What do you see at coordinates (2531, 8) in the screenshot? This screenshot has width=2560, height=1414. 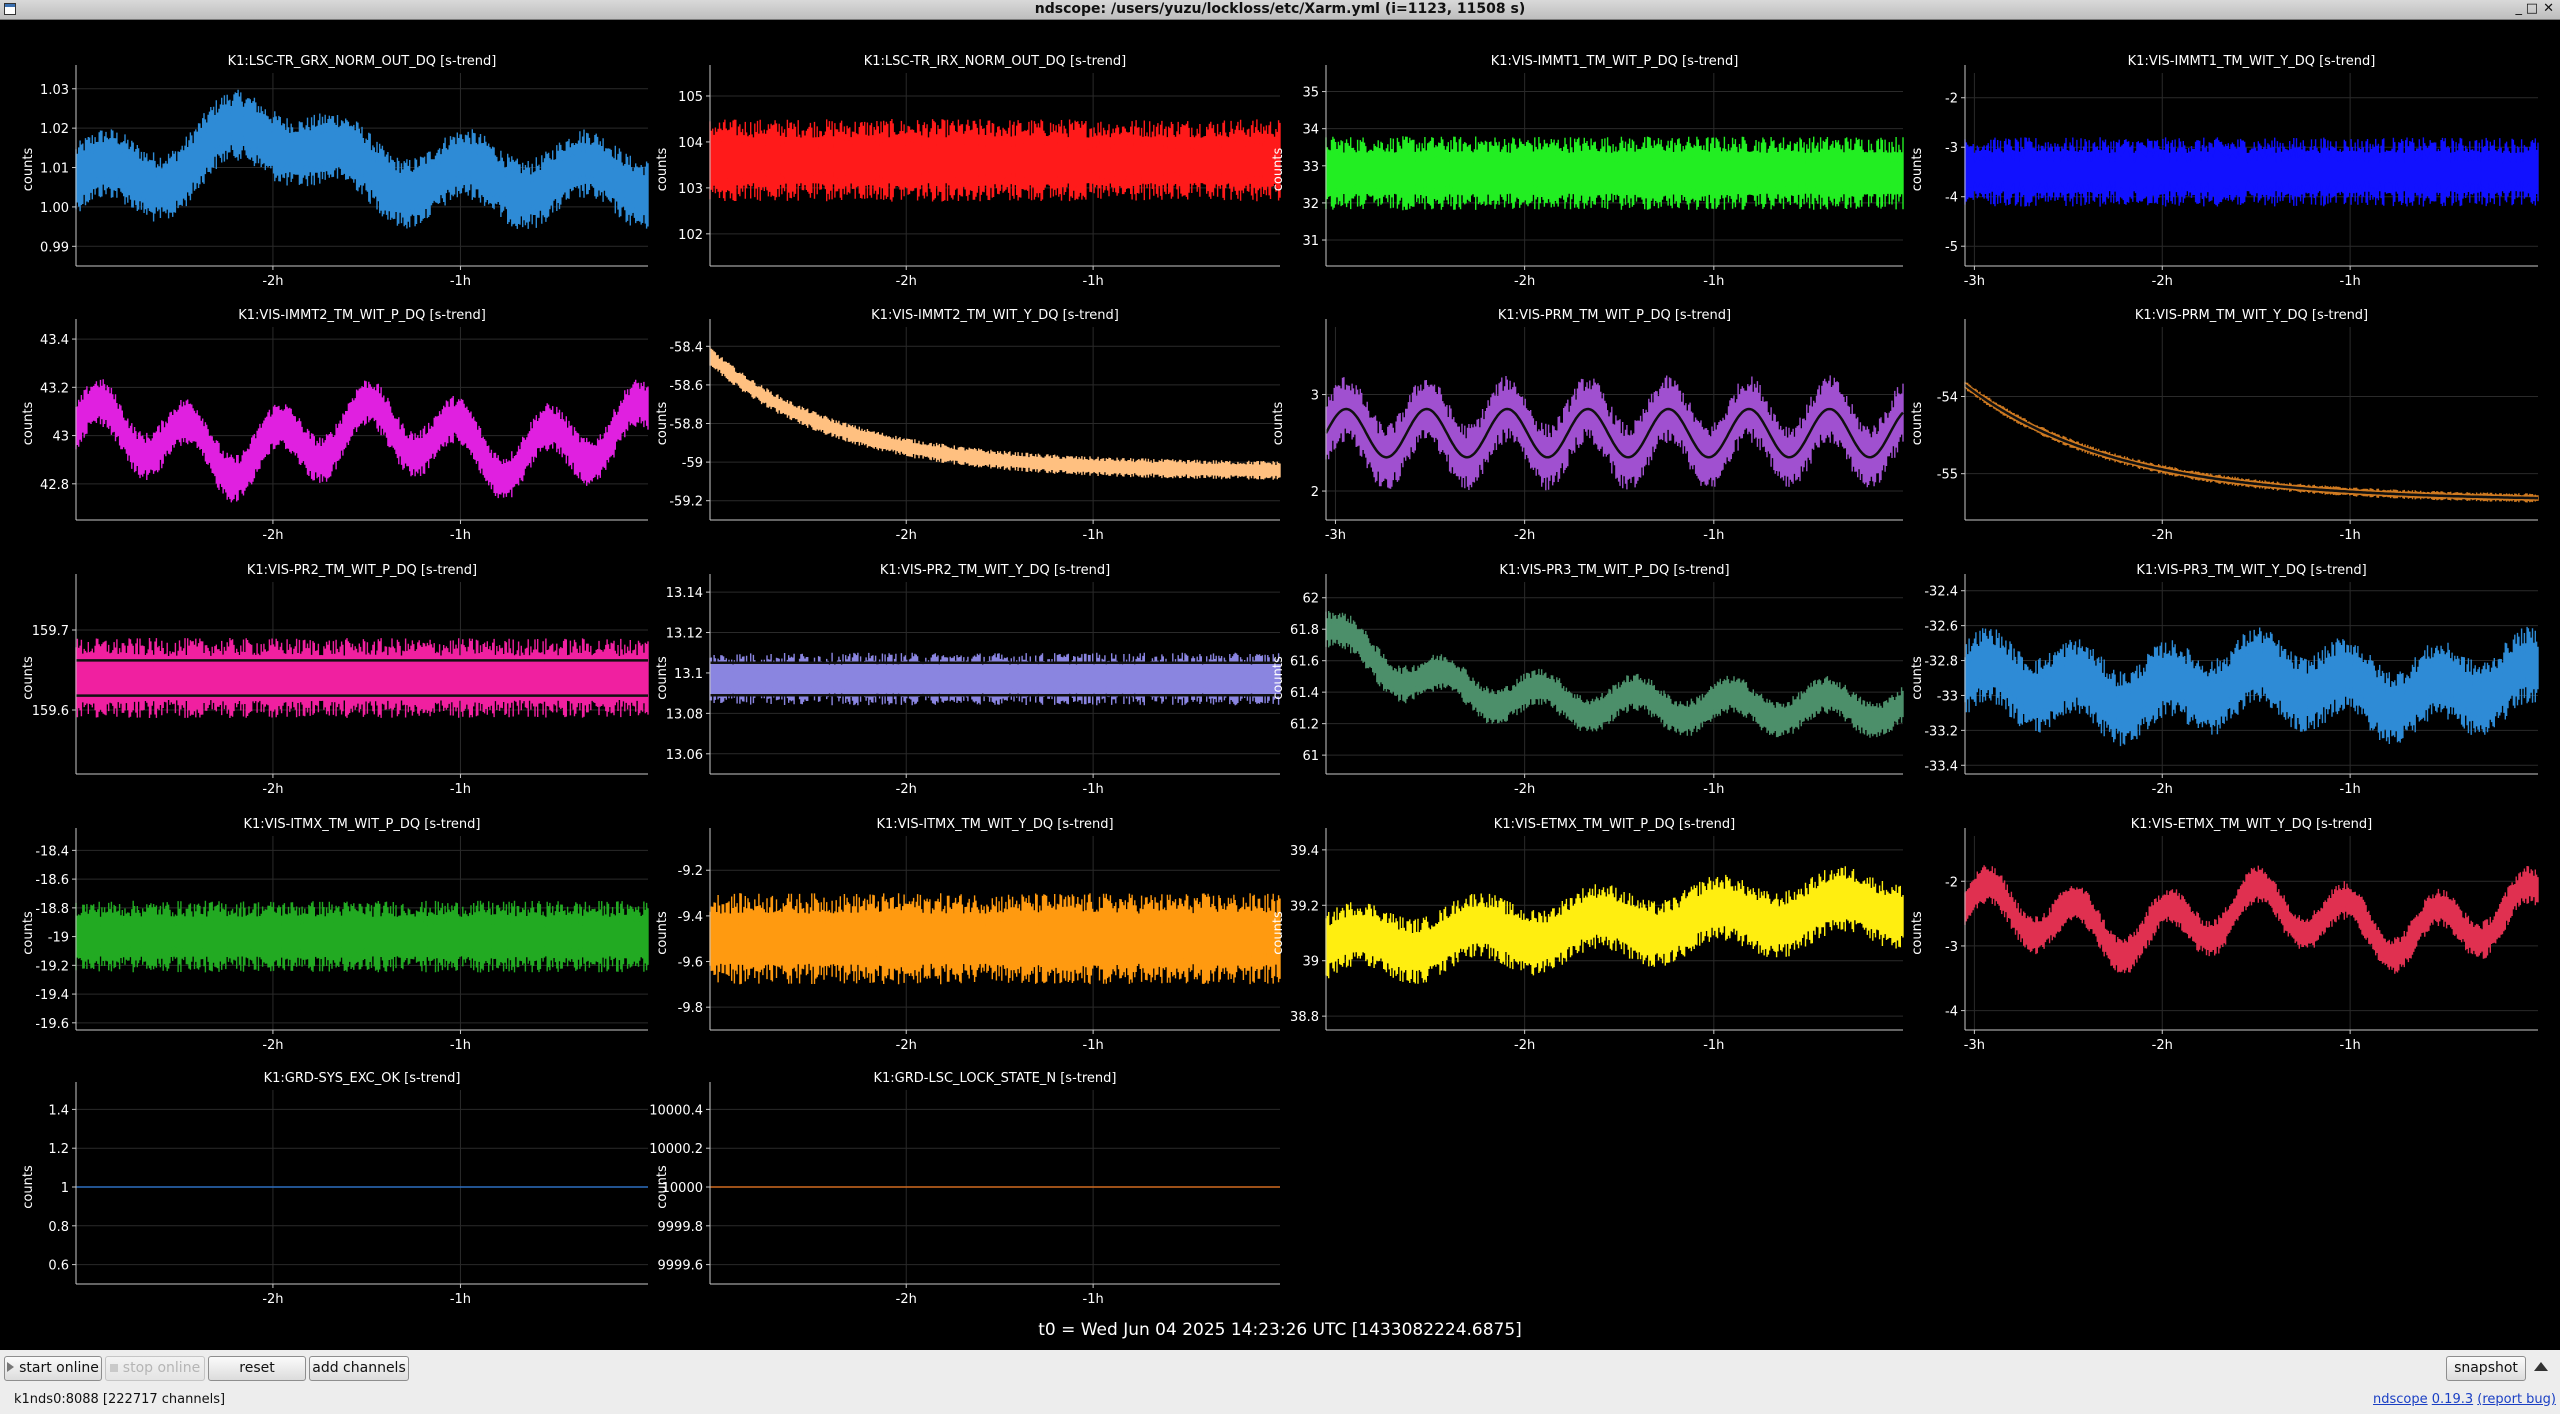 I see `maximize-button: □` at bounding box center [2531, 8].